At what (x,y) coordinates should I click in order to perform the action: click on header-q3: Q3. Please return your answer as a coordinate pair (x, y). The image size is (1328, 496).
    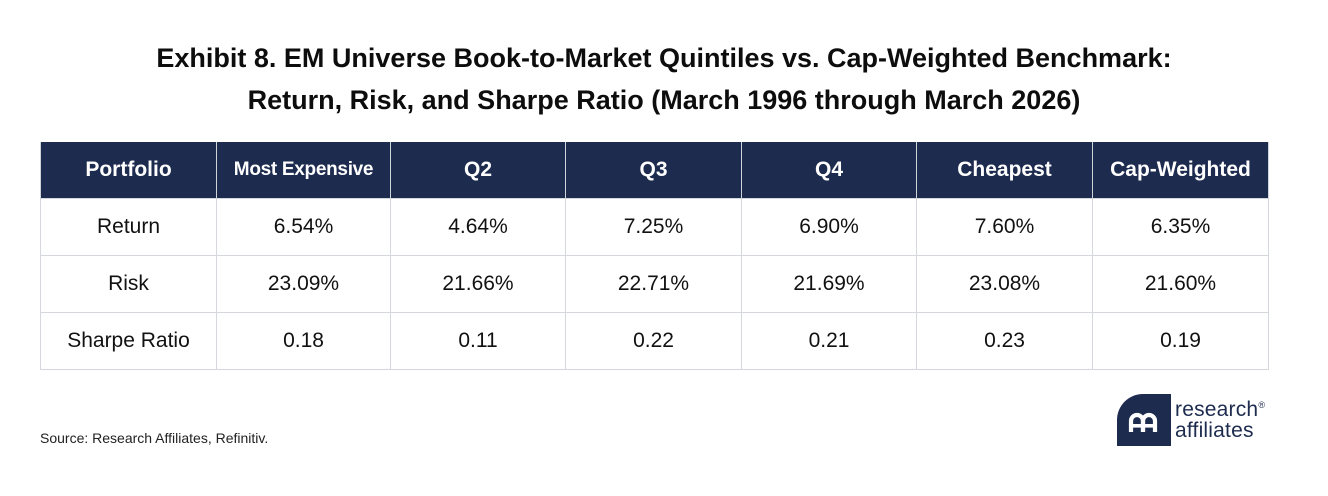
    Looking at the image, I should click on (653, 170).